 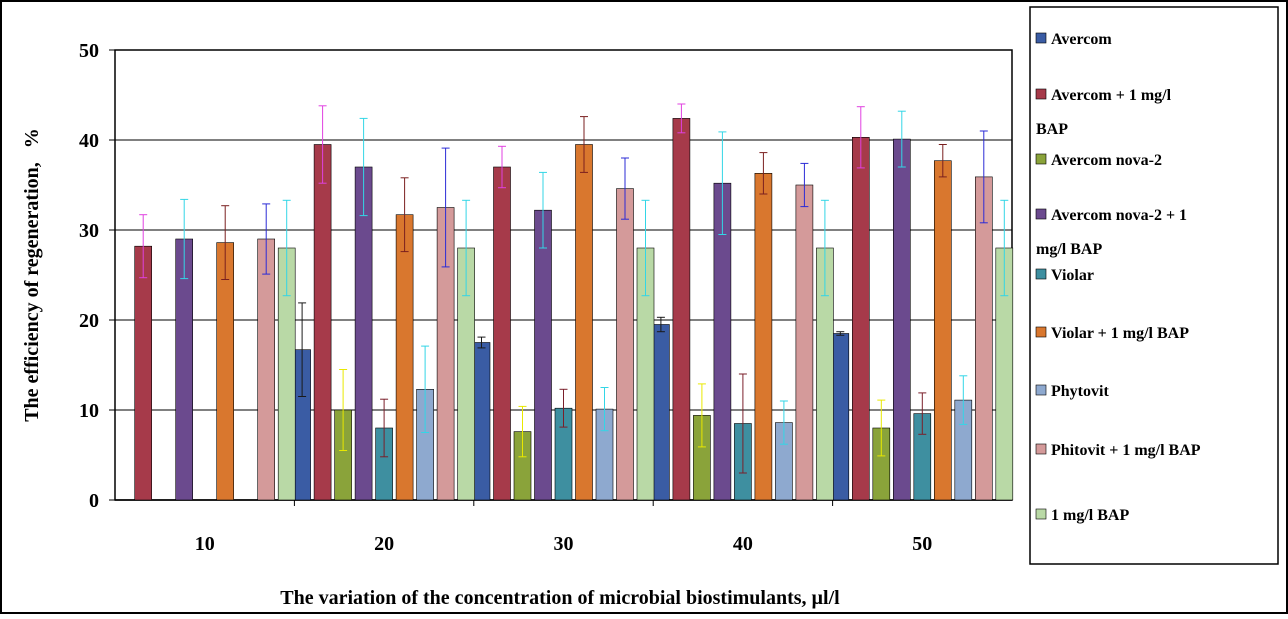 What do you see at coordinates (1111, 95) in the screenshot?
I see `legend-label-line: Avercom + 1 mg/l` at bounding box center [1111, 95].